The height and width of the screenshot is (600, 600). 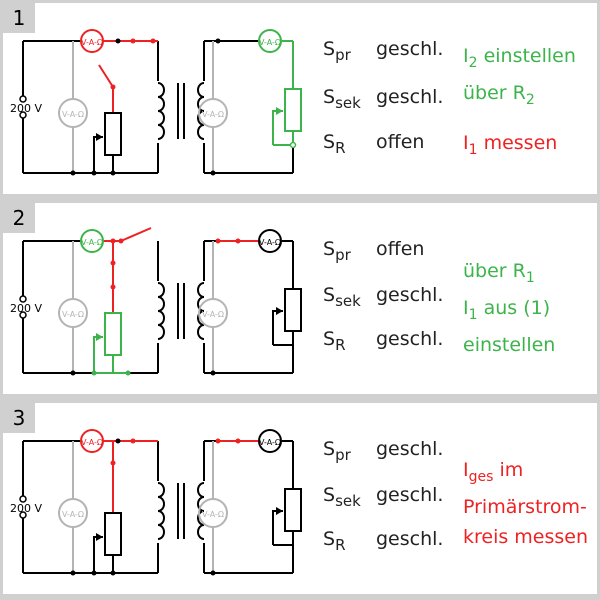 I want to click on instruction-line: I2 einstellen, so click(x=519, y=58).